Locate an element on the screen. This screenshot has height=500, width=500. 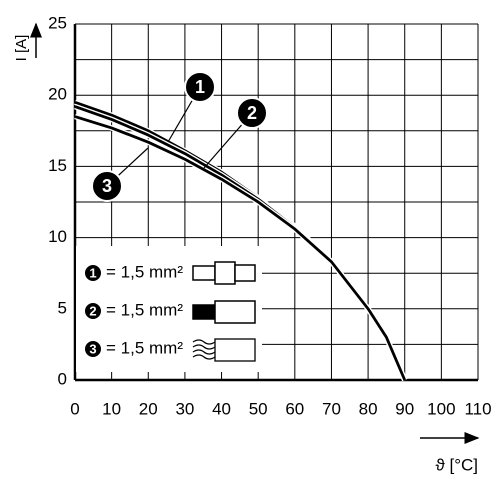
y-tick-label: 15 is located at coordinates (57, 165).